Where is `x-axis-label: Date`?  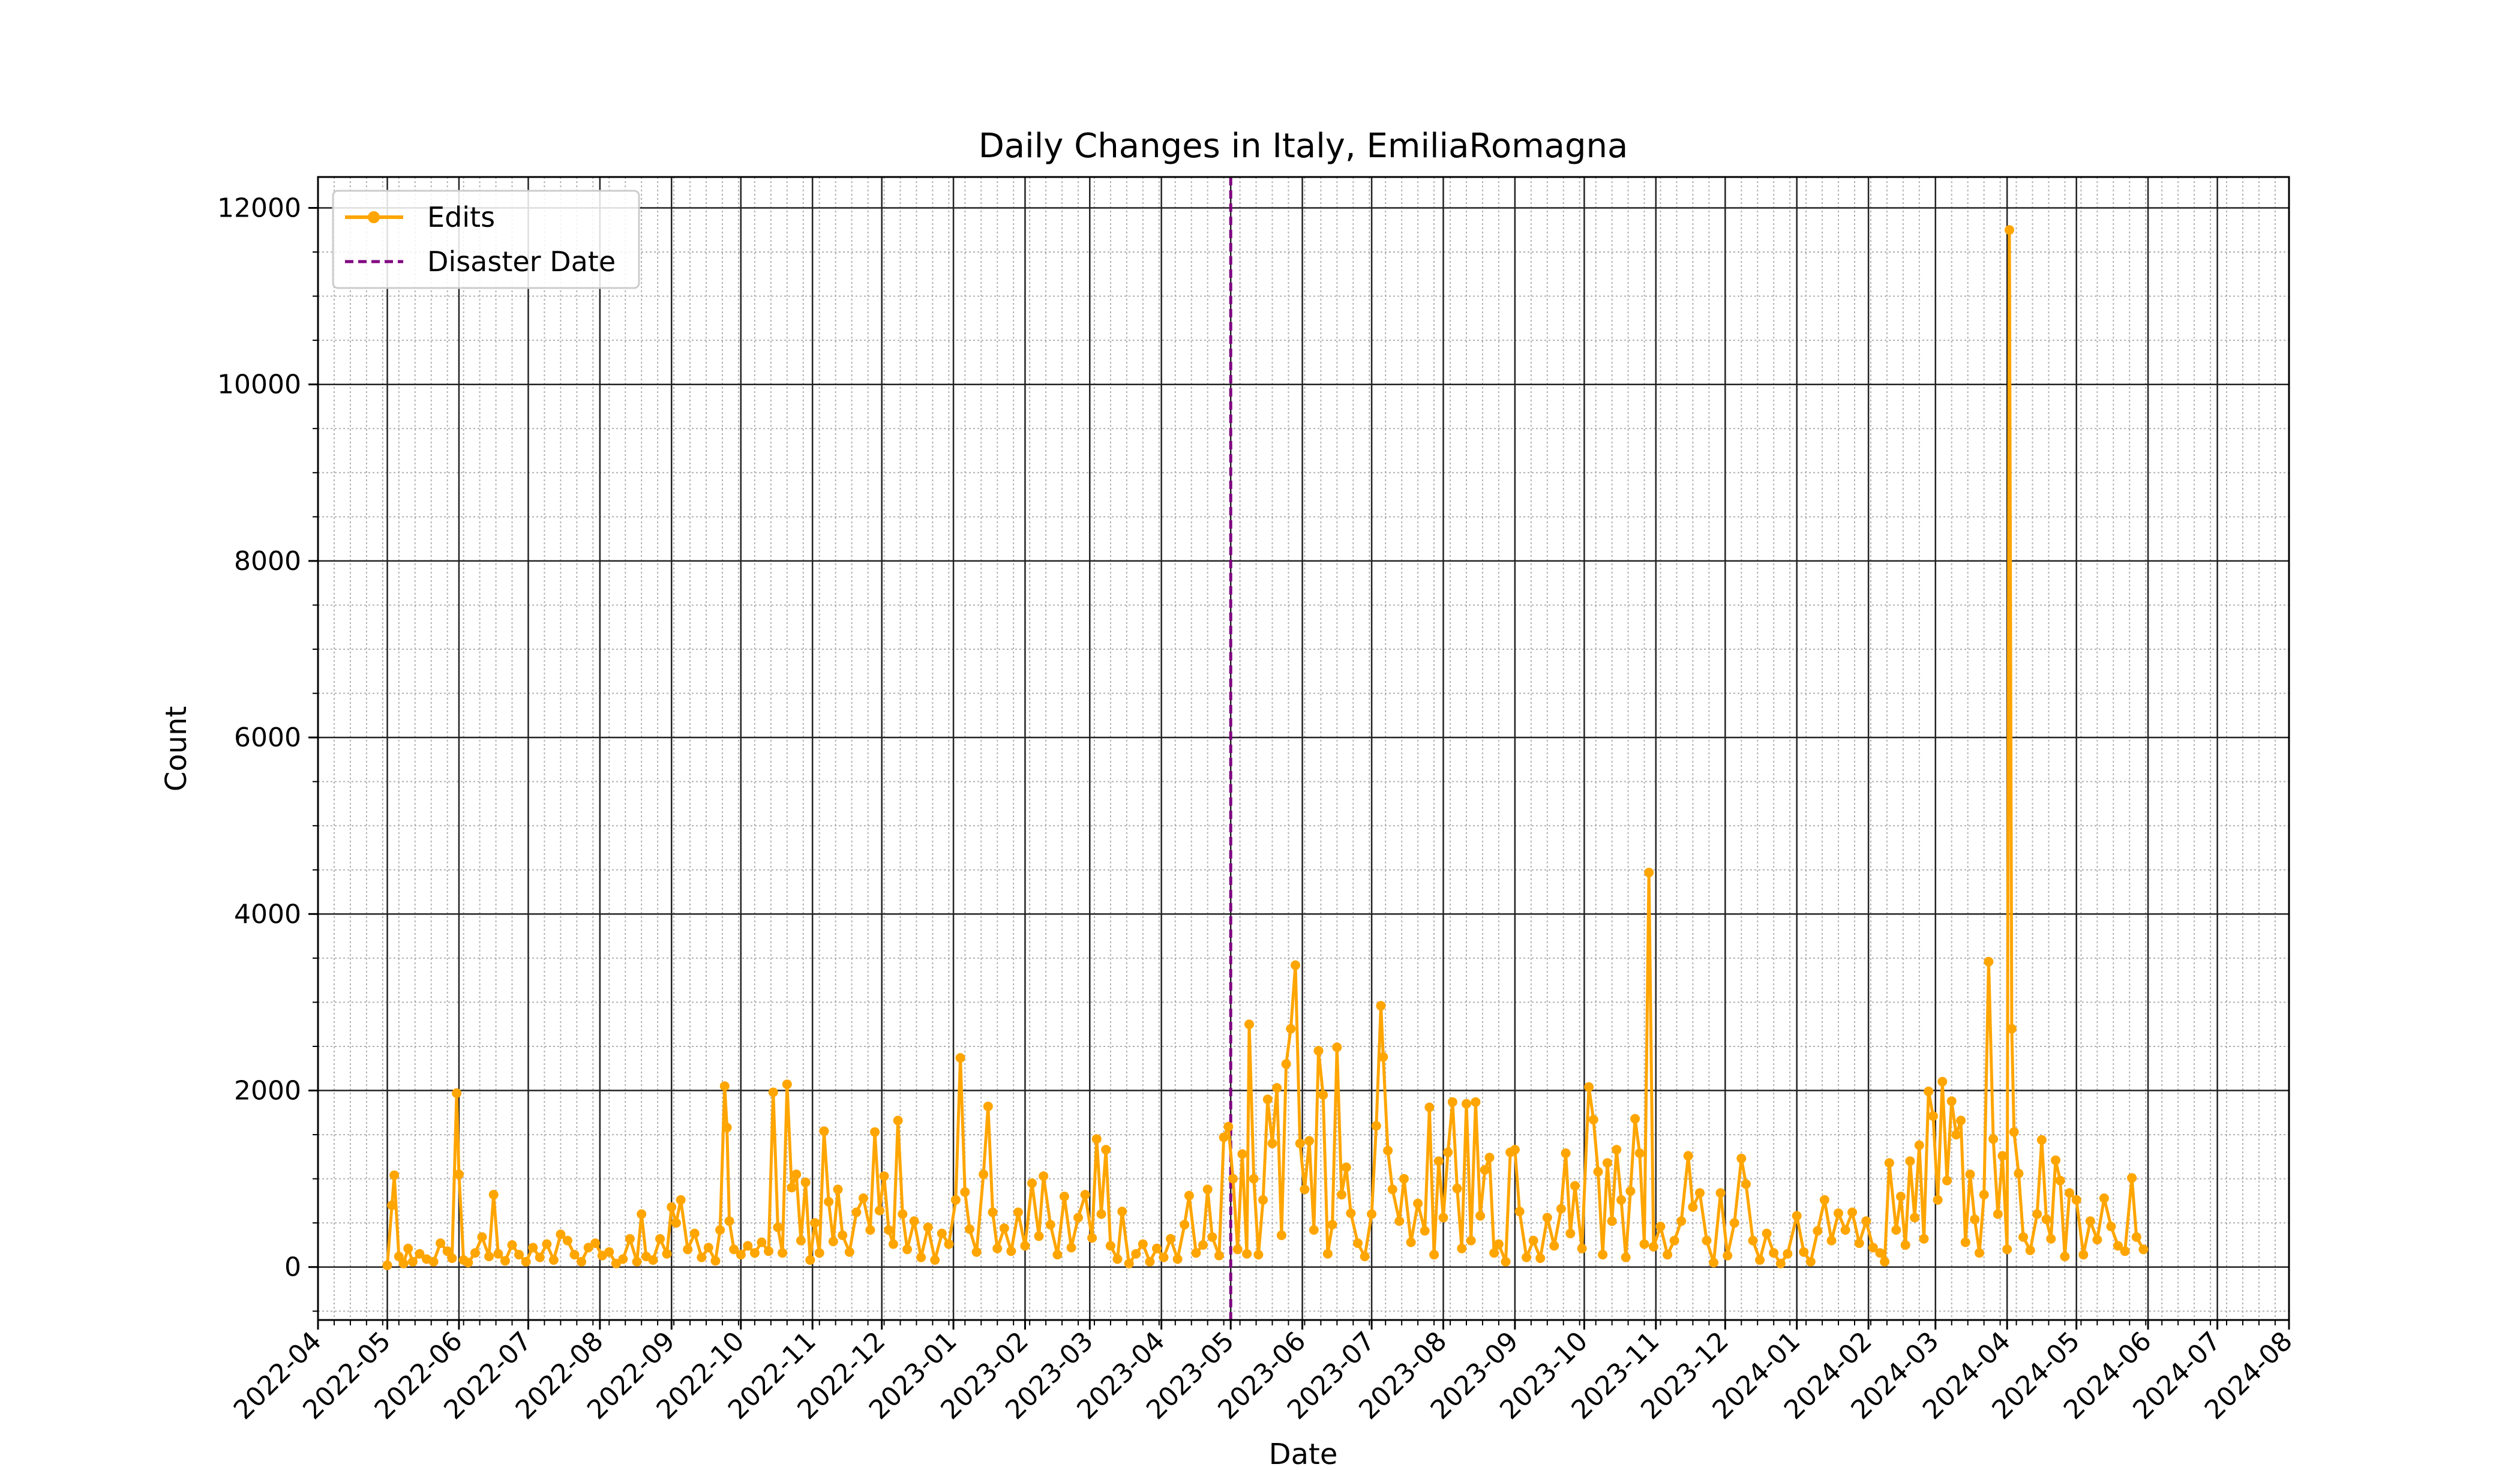 x-axis-label: Date is located at coordinates (1303, 1454).